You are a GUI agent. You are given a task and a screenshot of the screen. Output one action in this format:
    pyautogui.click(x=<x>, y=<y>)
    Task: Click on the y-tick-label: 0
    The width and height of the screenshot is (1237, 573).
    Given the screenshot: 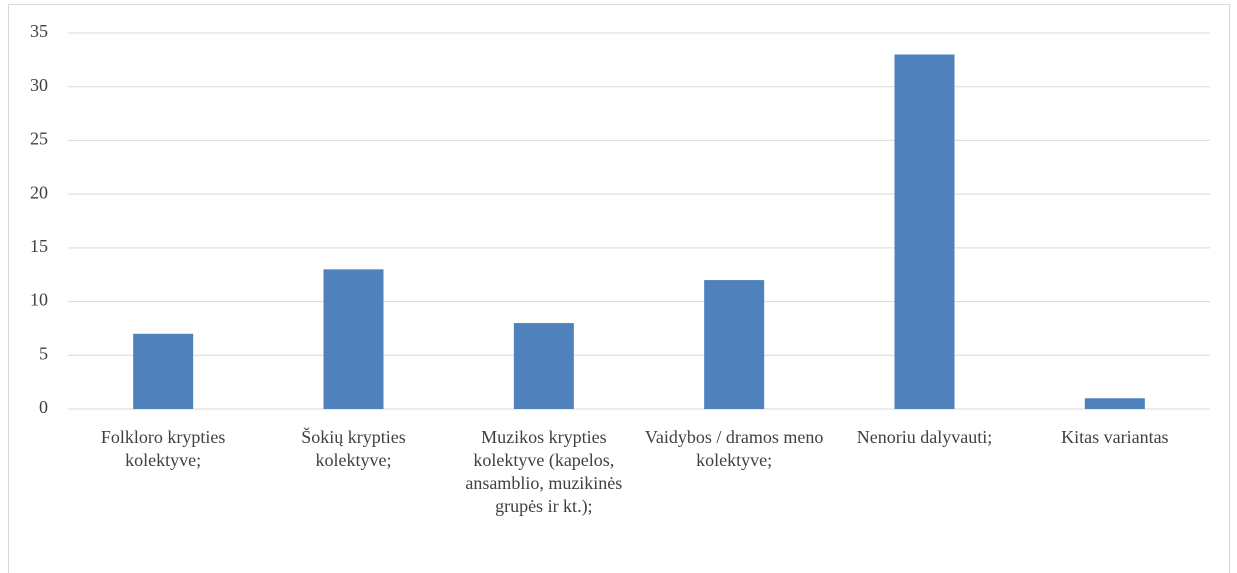 What is the action you would take?
    pyautogui.click(x=43, y=407)
    